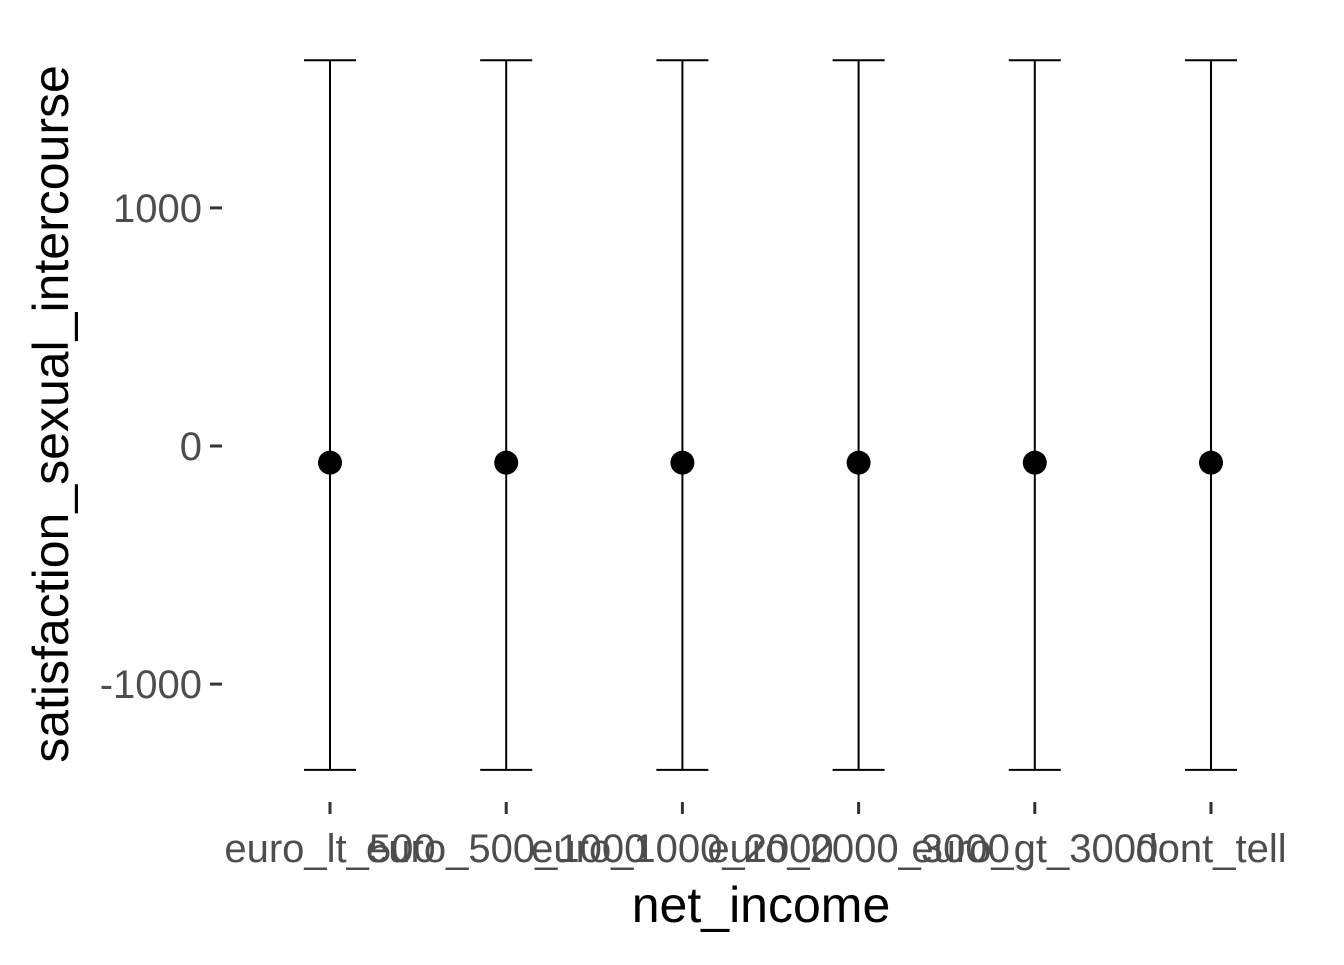 The height and width of the screenshot is (965, 1344). I want to click on y-tick-label: 1000, so click(157, 209).